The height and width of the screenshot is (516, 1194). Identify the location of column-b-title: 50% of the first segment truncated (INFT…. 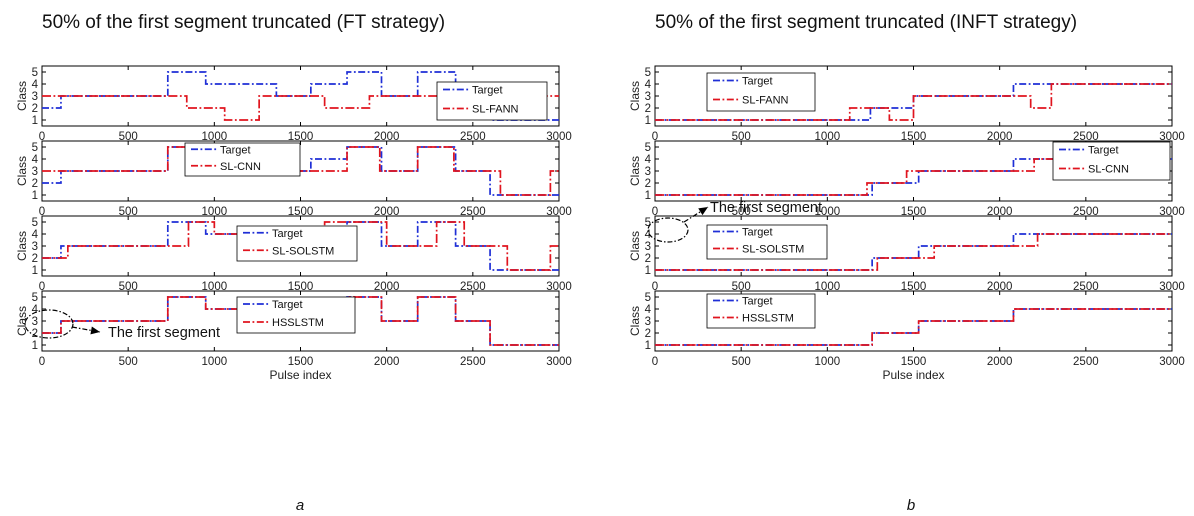
(866, 22).